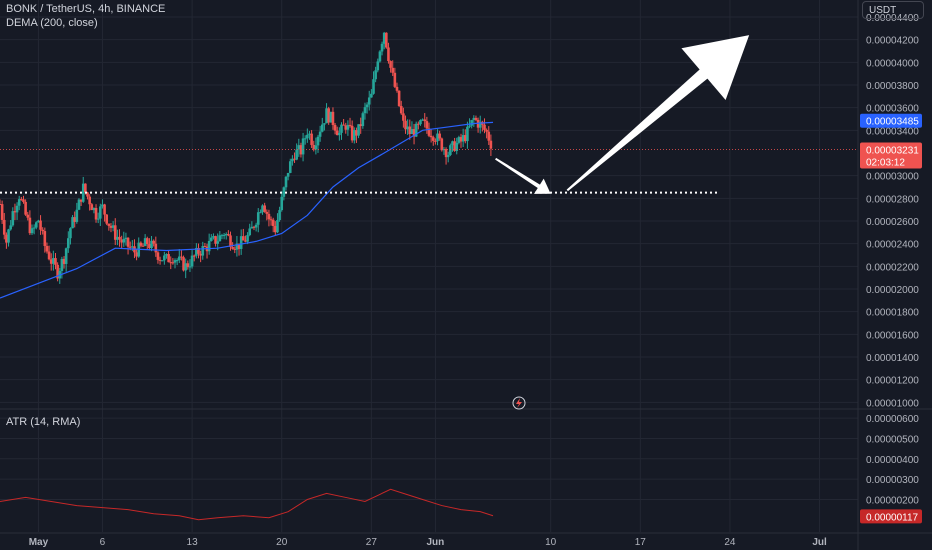  Describe the element at coordinates (43, 422) in the screenshot. I see `atr-indicator-label: ATR (14, RMA)` at that location.